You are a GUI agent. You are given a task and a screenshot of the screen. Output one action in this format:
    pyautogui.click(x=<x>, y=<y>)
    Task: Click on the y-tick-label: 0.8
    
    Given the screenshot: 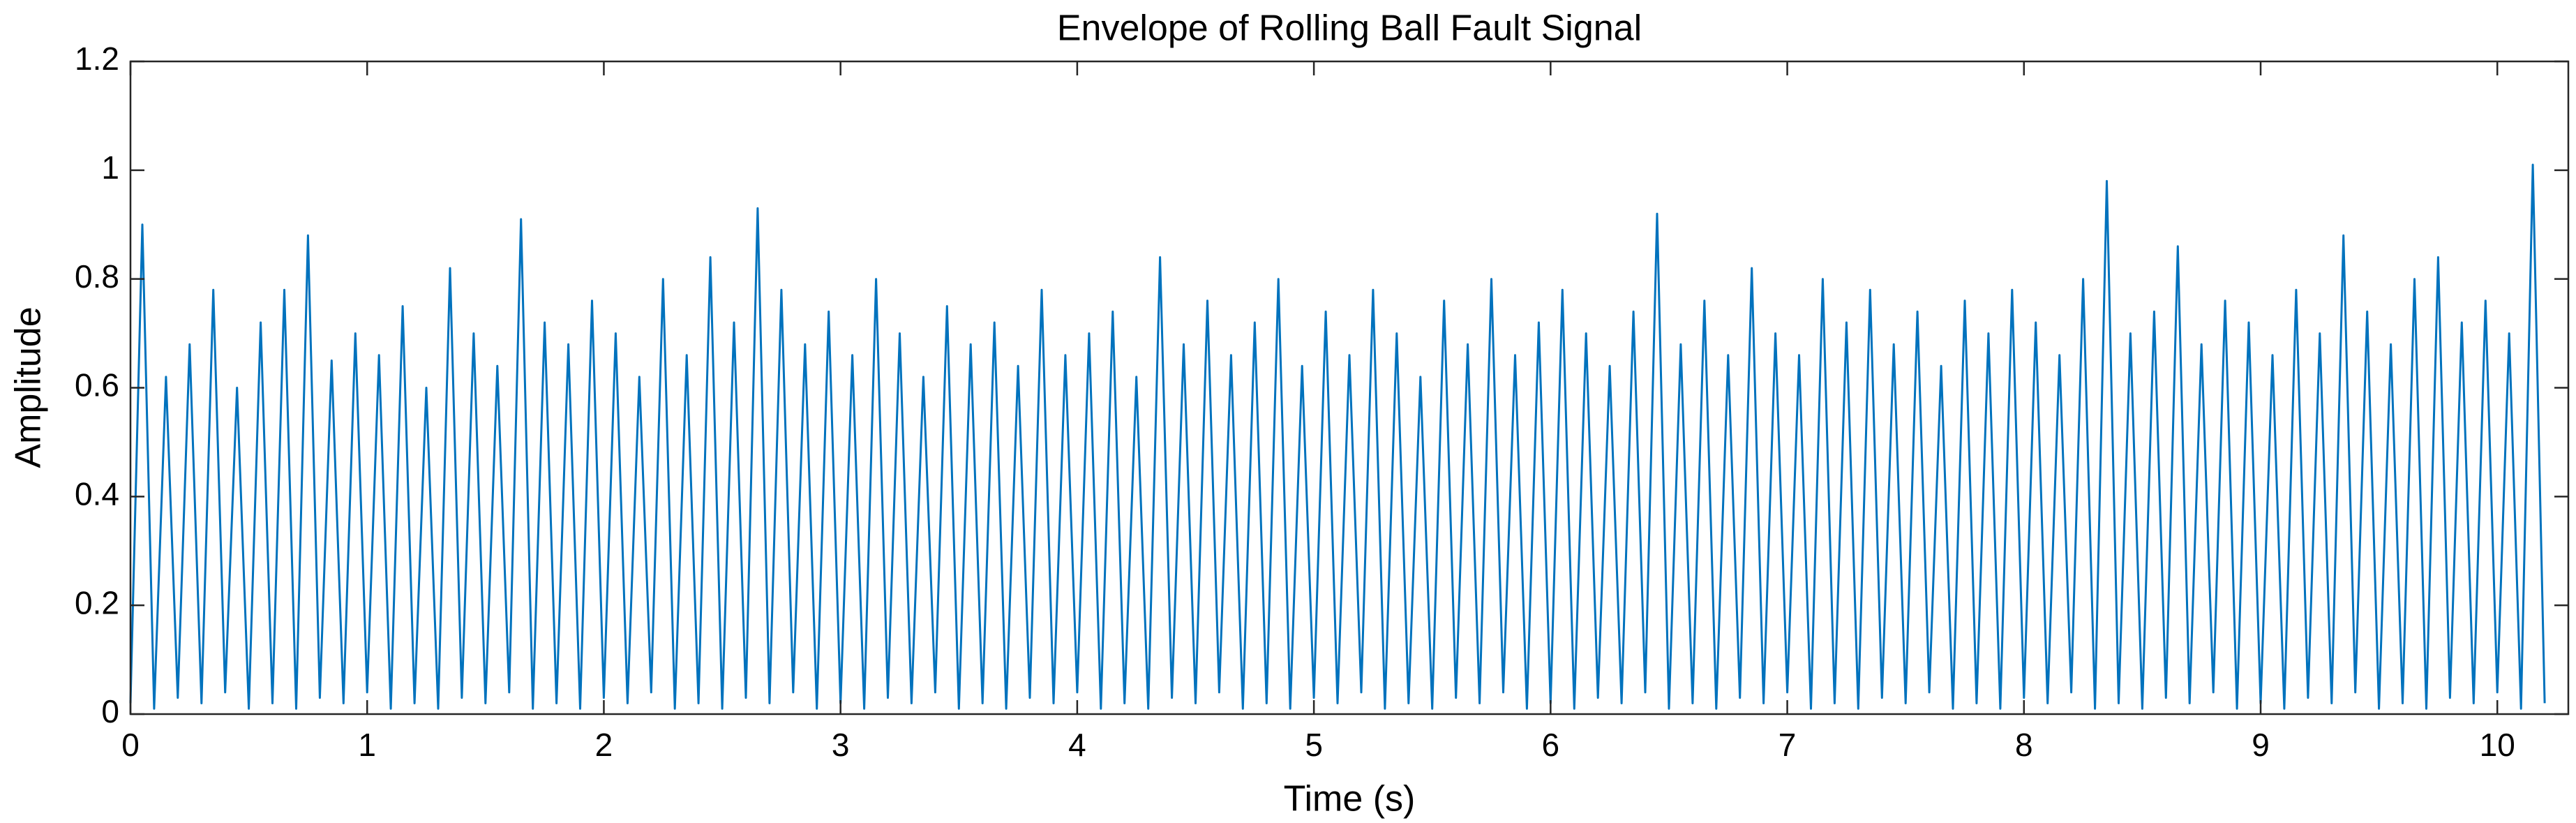 What is the action you would take?
    pyautogui.click(x=97, y=276)
    